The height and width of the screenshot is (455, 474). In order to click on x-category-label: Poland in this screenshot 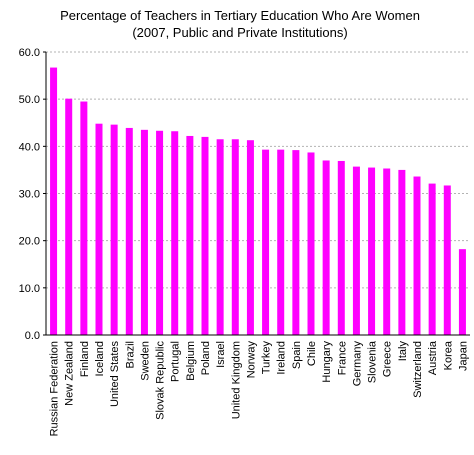, I will do `click(206, 358)`.